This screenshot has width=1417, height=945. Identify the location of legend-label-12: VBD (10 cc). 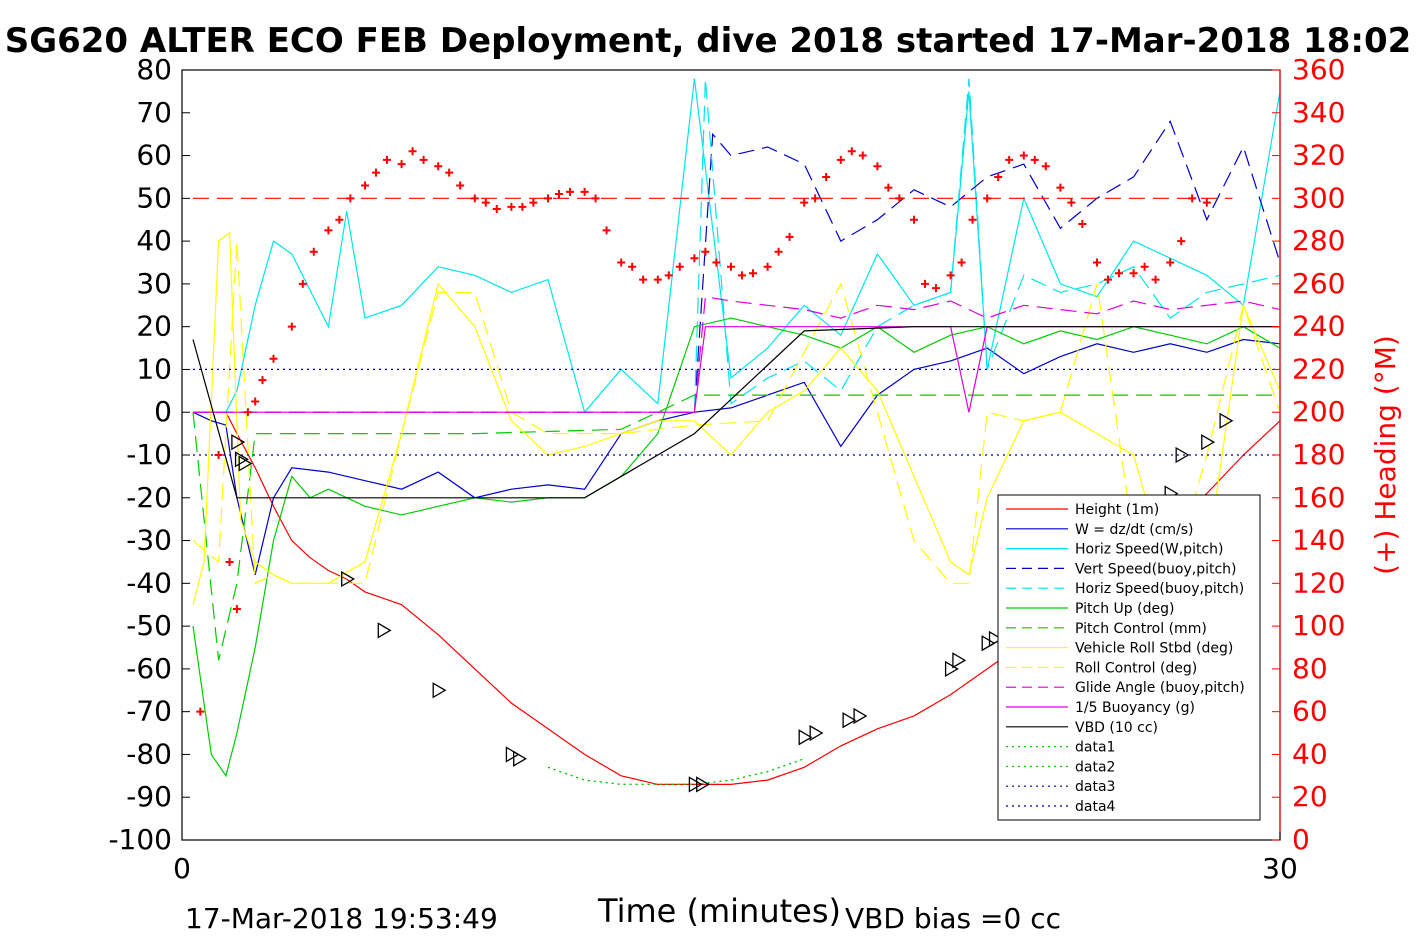
(1116, 728).